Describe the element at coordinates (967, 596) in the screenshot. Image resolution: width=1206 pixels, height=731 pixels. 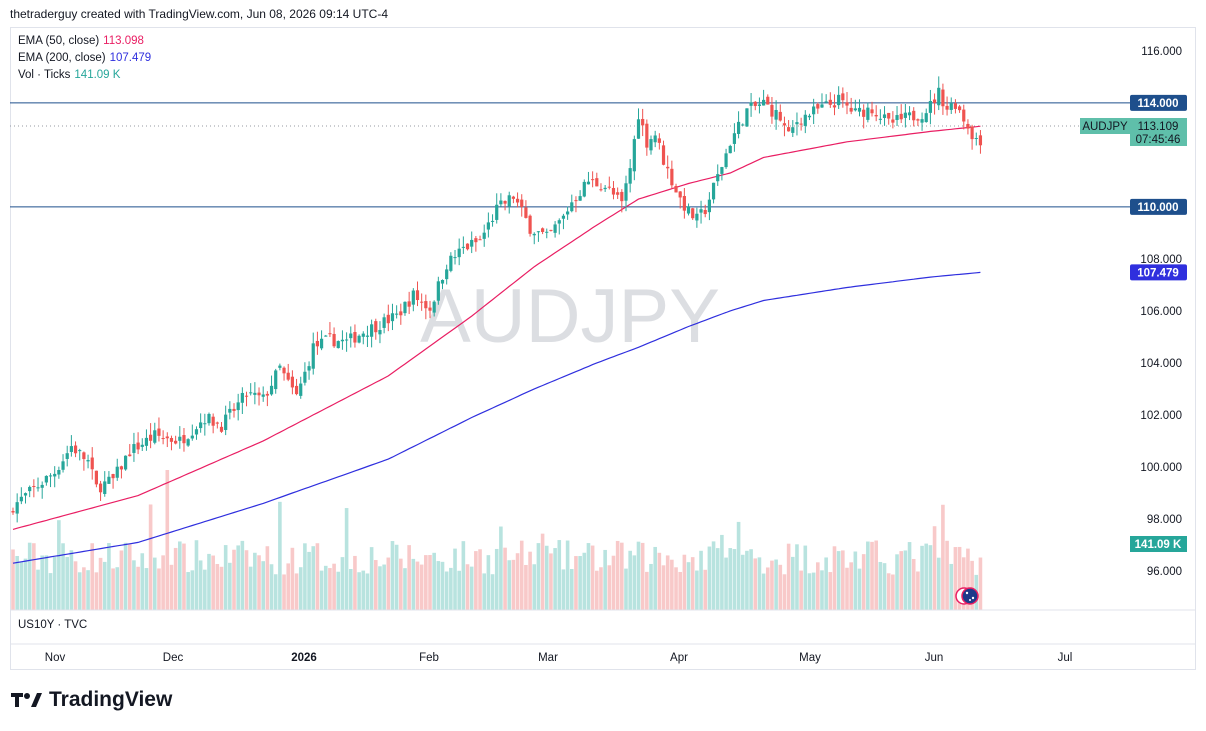
I see `au-flag-icon` at that location.